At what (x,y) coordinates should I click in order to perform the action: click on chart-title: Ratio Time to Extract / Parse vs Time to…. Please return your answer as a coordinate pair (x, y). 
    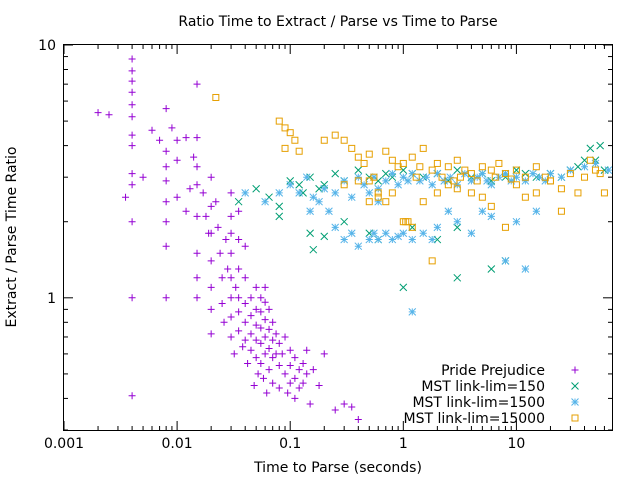
    Looking at the image, I should click on (337, 22).